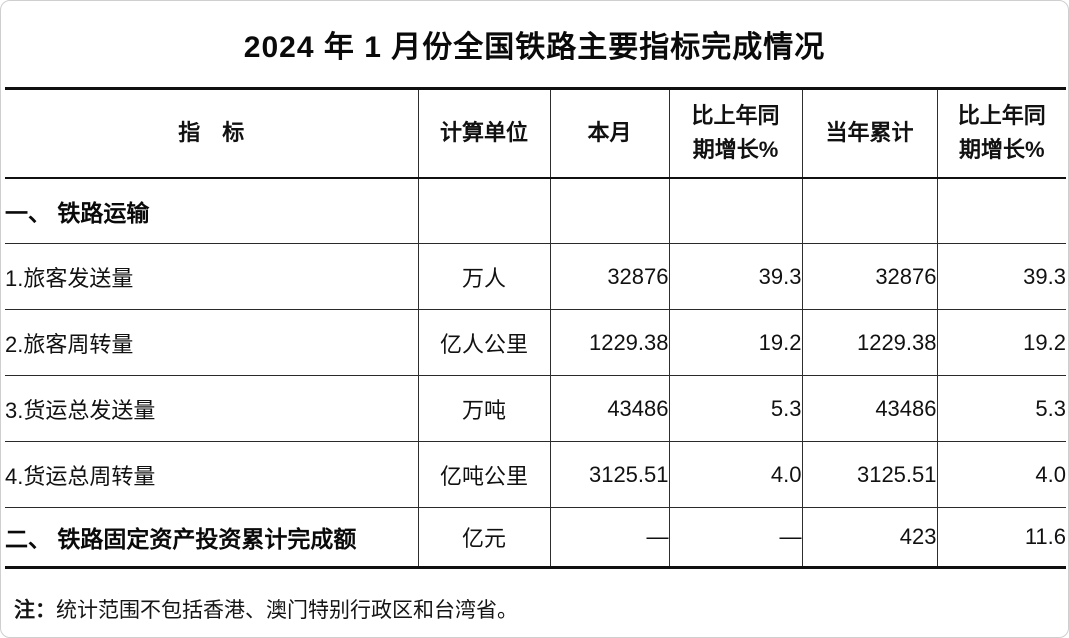  I want to click on table-header-row: 指 标 计算单位 本月 比上年同 期增长% 当年累计 比上年同 期增长%, so click(535, 133).